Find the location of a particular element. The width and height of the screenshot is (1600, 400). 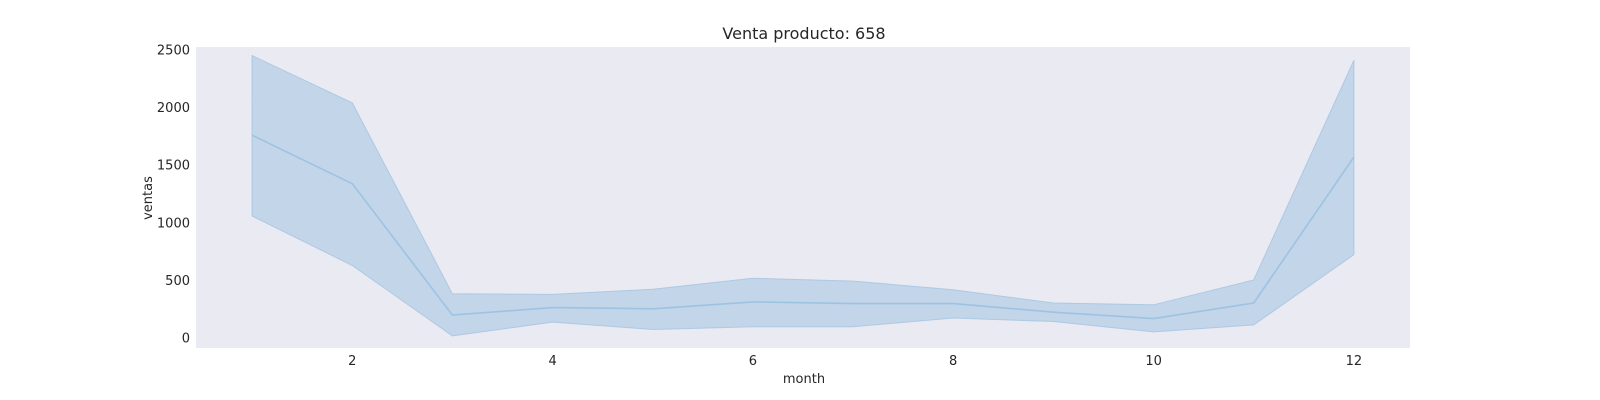

x-tick-label: 8 is located at coordinates (953, 361).